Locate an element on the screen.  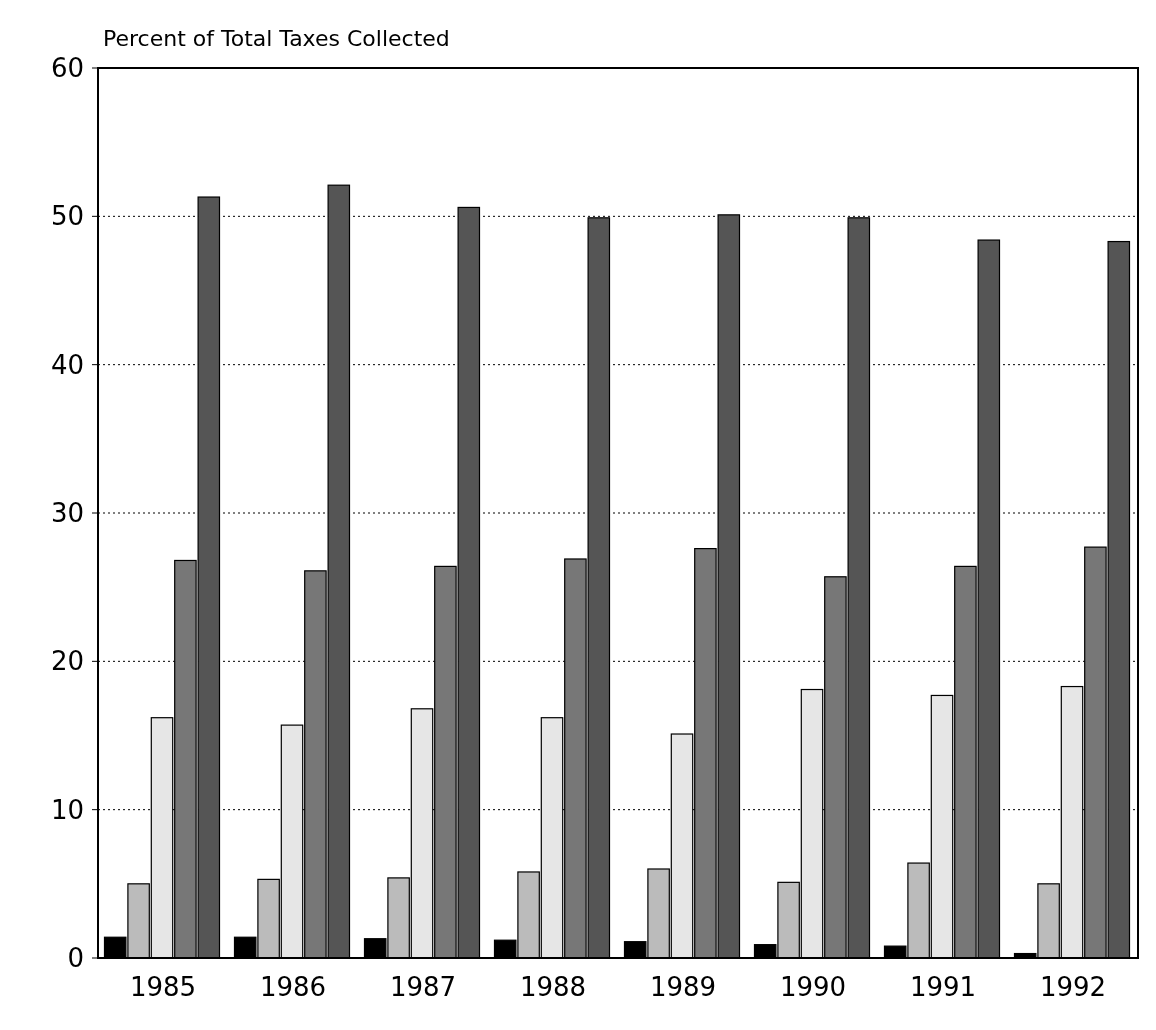
y-tick-label: 60 is located at coordinates (67, 68).